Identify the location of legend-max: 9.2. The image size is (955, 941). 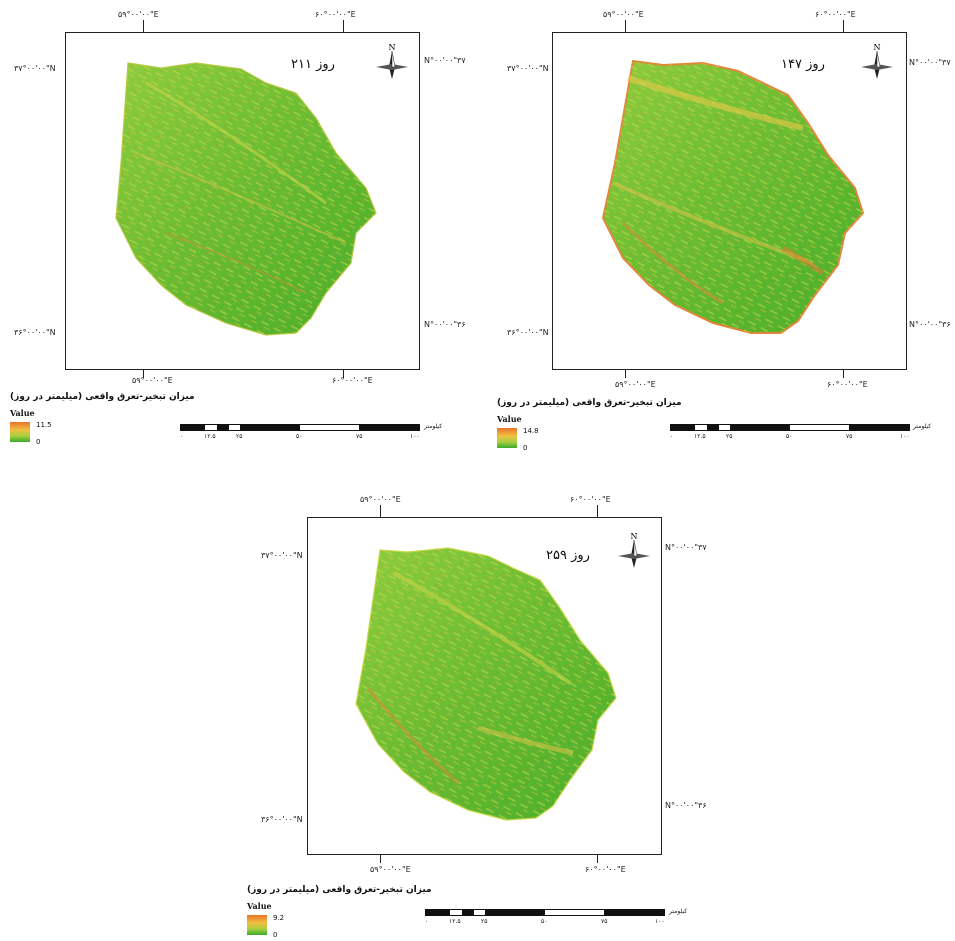
(279, 918).